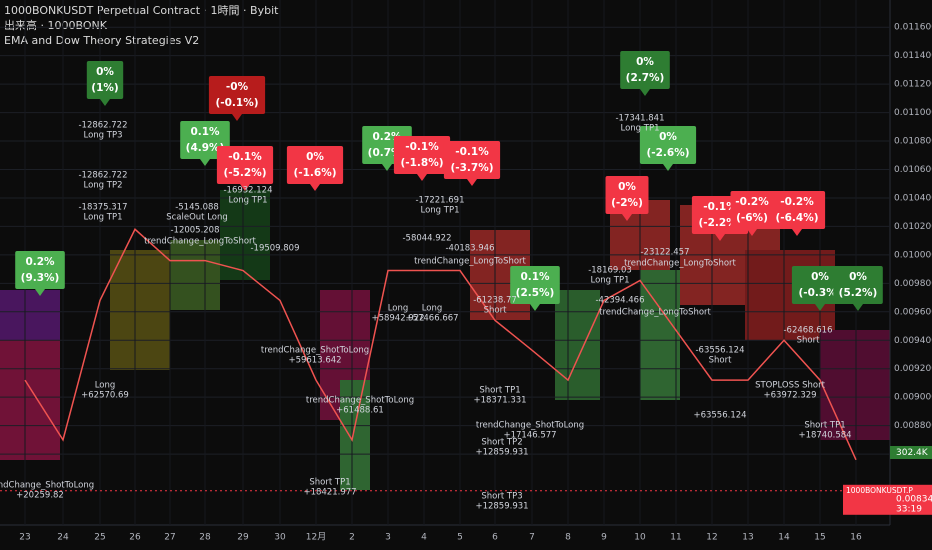 The width and height of the screenshot is (932, 550). Describe the element at coordinates (40, 262) in the screenshot. I see `bubble-text: 0.2%` at that location.